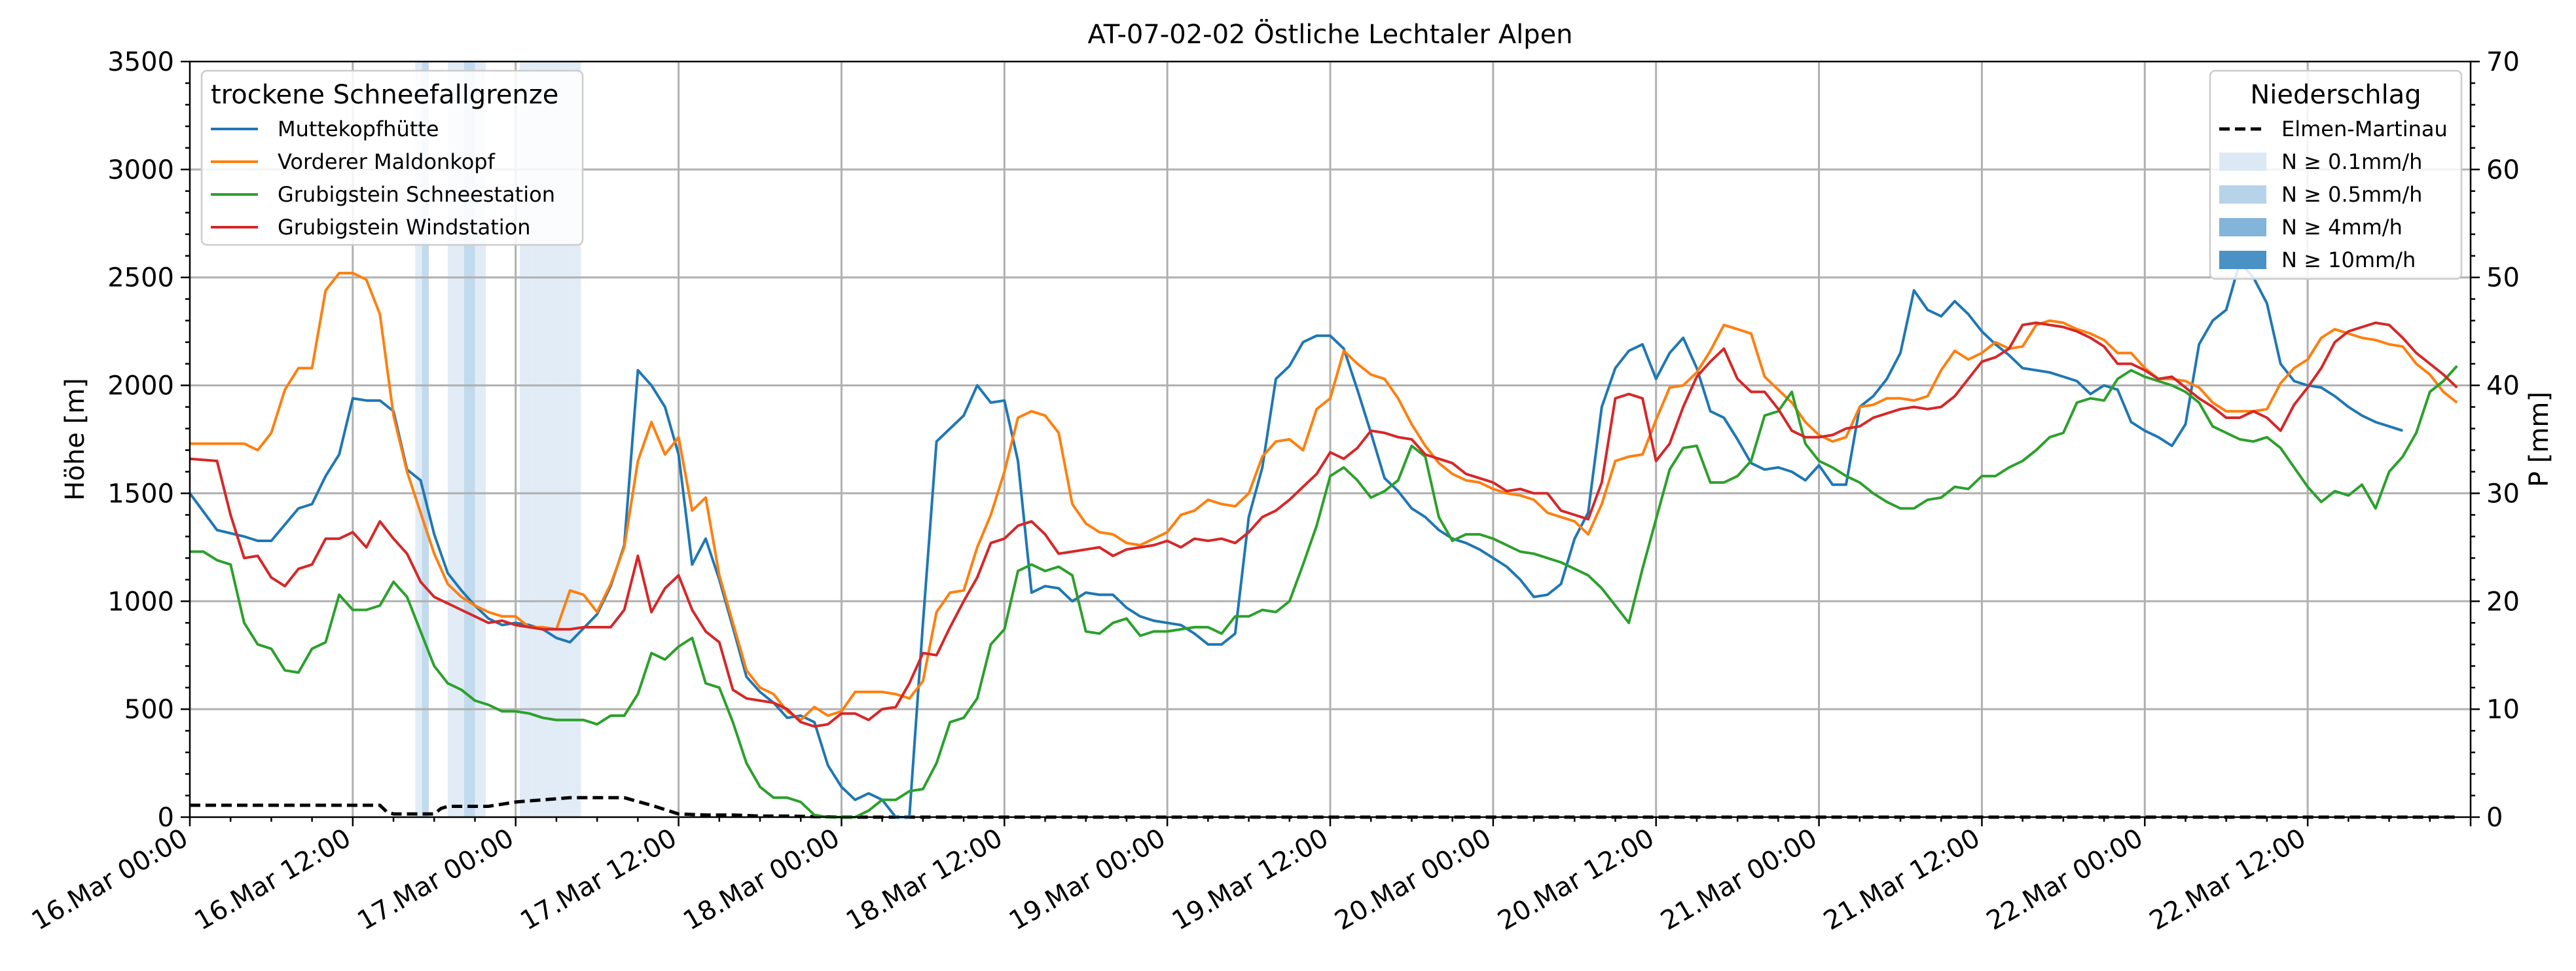 The height and width of the screenshot is (971, 2576). I want to click on y2-tick-label: 70, so click(2503, 62).